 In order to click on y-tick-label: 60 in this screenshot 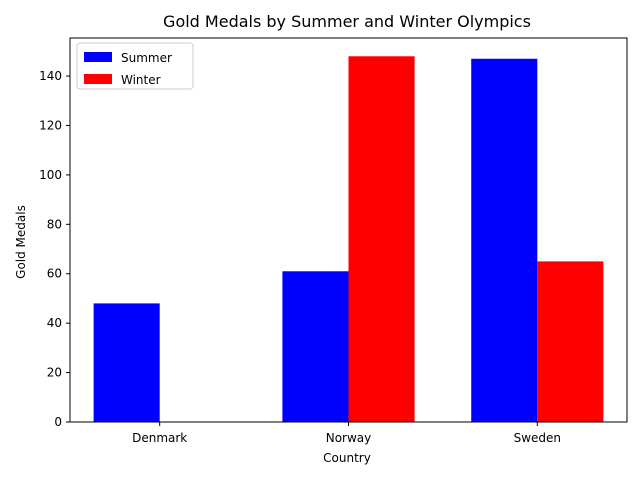, I will do `click(54, 274)`.